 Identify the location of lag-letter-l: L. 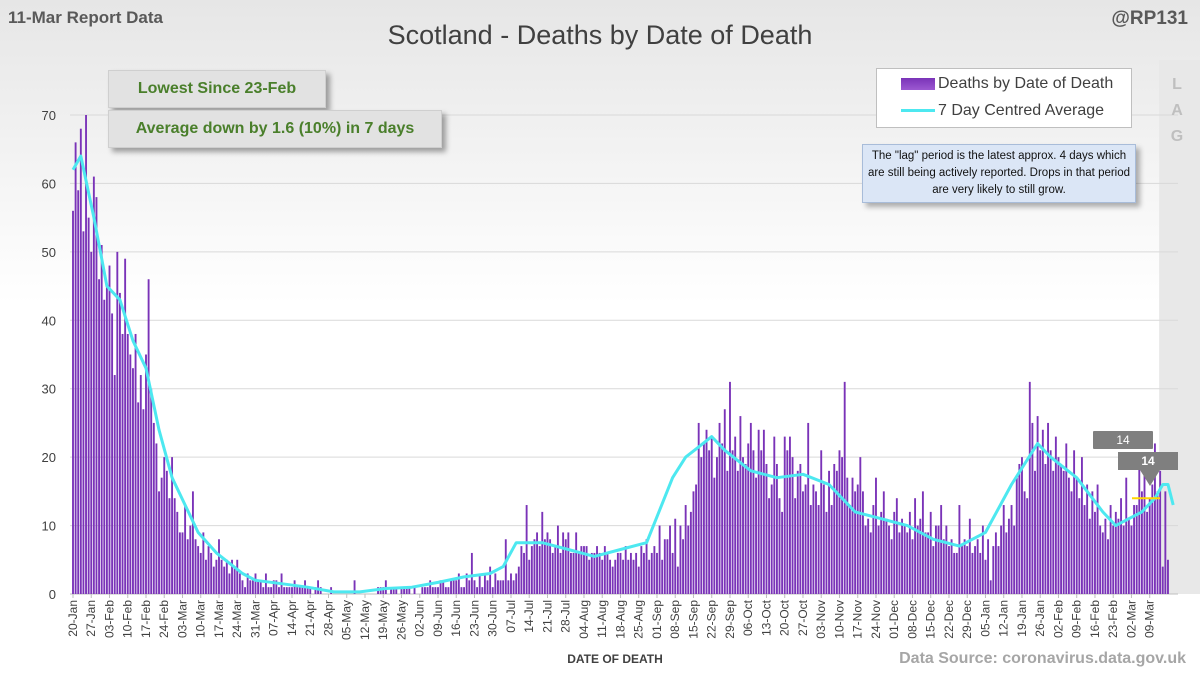
(1177, 84).